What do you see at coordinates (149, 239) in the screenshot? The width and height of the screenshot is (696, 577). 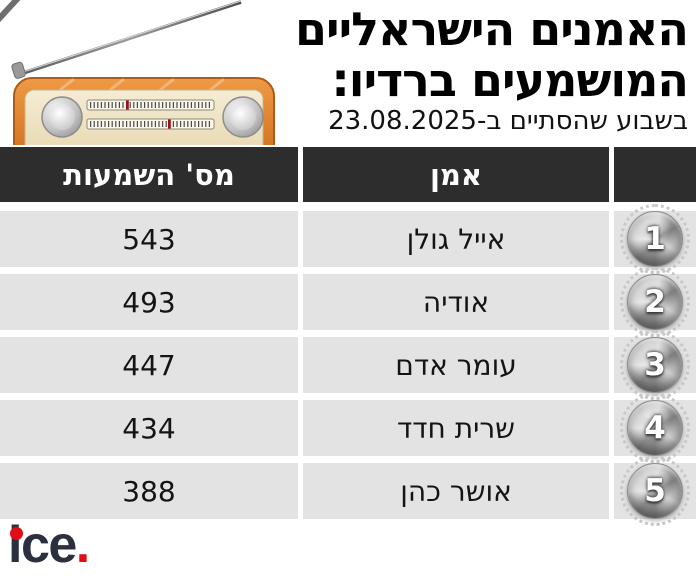 I see `plays-cell: 543` at bounding box center [149, 239].